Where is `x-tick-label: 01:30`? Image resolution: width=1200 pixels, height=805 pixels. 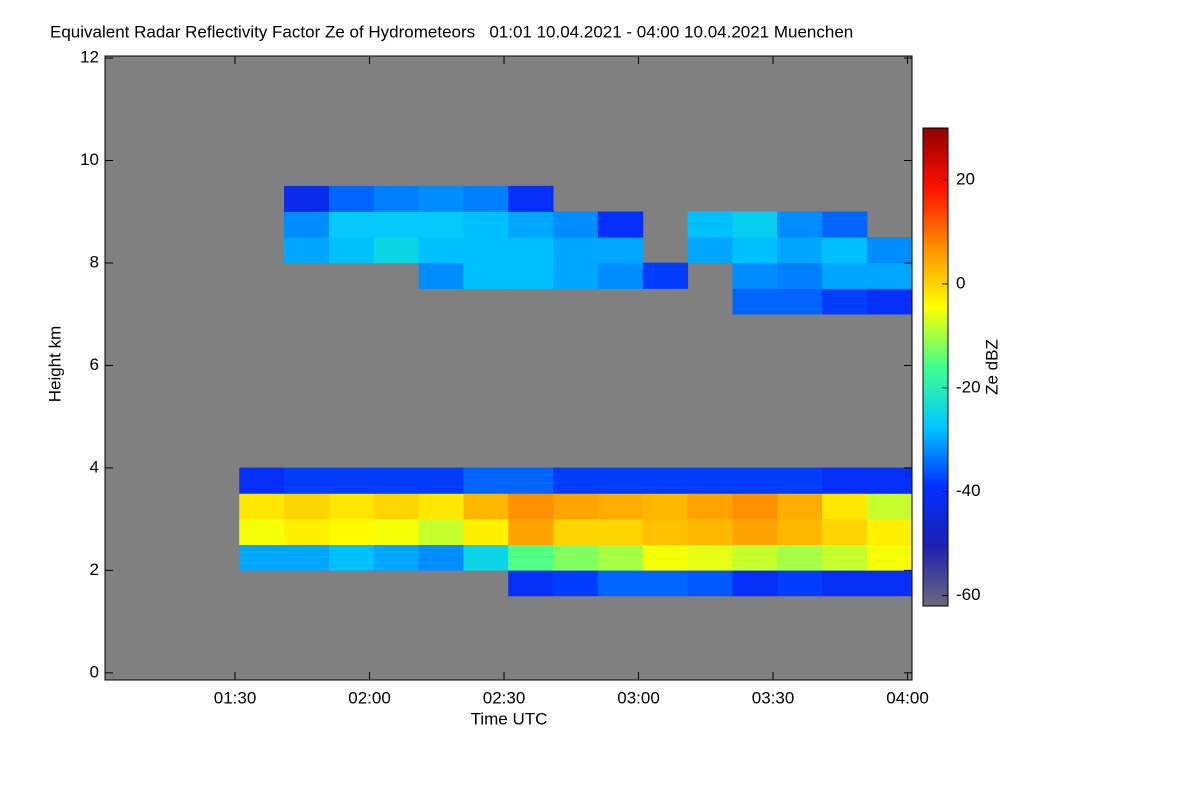
x-tick-label: 01:30 is located at coordinates (235, 697).